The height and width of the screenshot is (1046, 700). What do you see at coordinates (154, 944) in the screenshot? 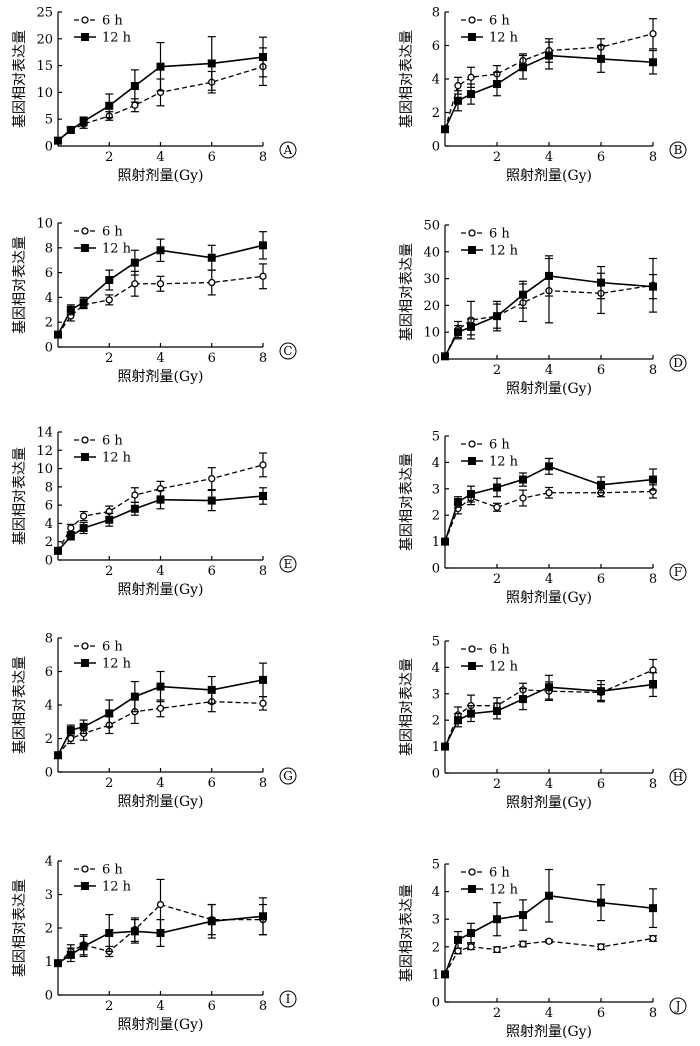
I see `chart-panel-i: 0 1 2 3 4 2 4 6 8 照射剂量(Gy) 基因相对表达量 6 h 12 h I` at bounding box center [154, 944].